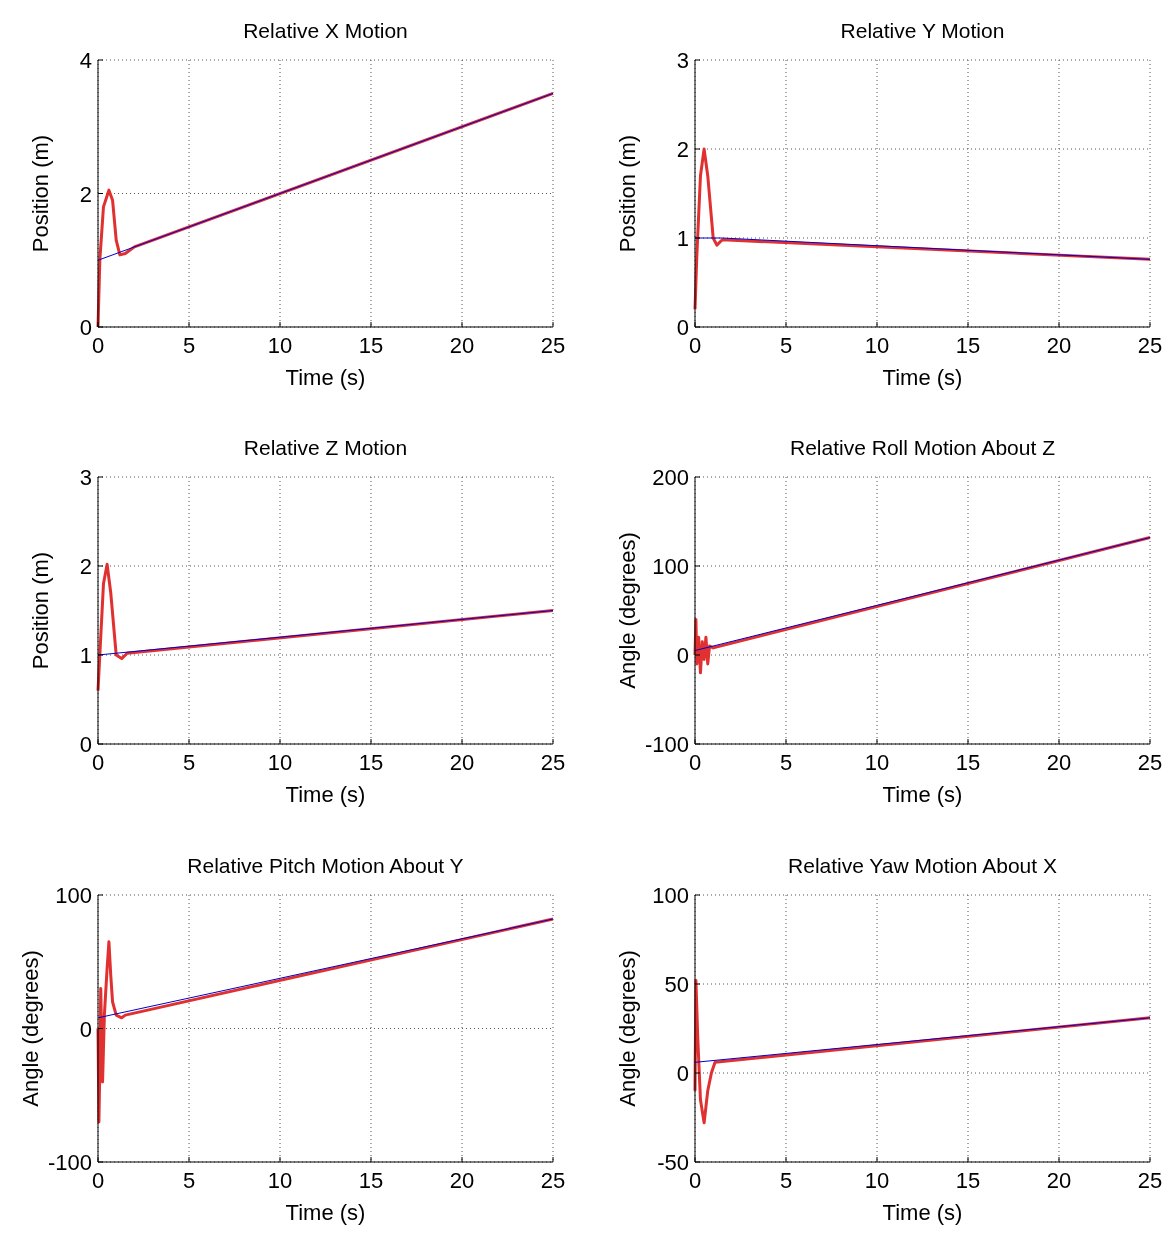 The image size is (1172, 1251). Describe the element at coordinates (85, 60) in the screenshot. I see `y-tick-label: 4` at that location.